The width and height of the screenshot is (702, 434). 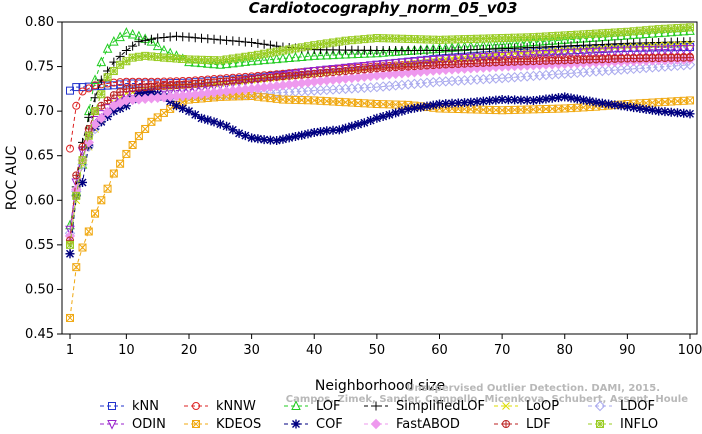 What do you see at coordinates (440, 406) in the screenshot?
I see `legend-label-simplifiedlof: SimplifiedLOF` at bounding box center [440, 406].